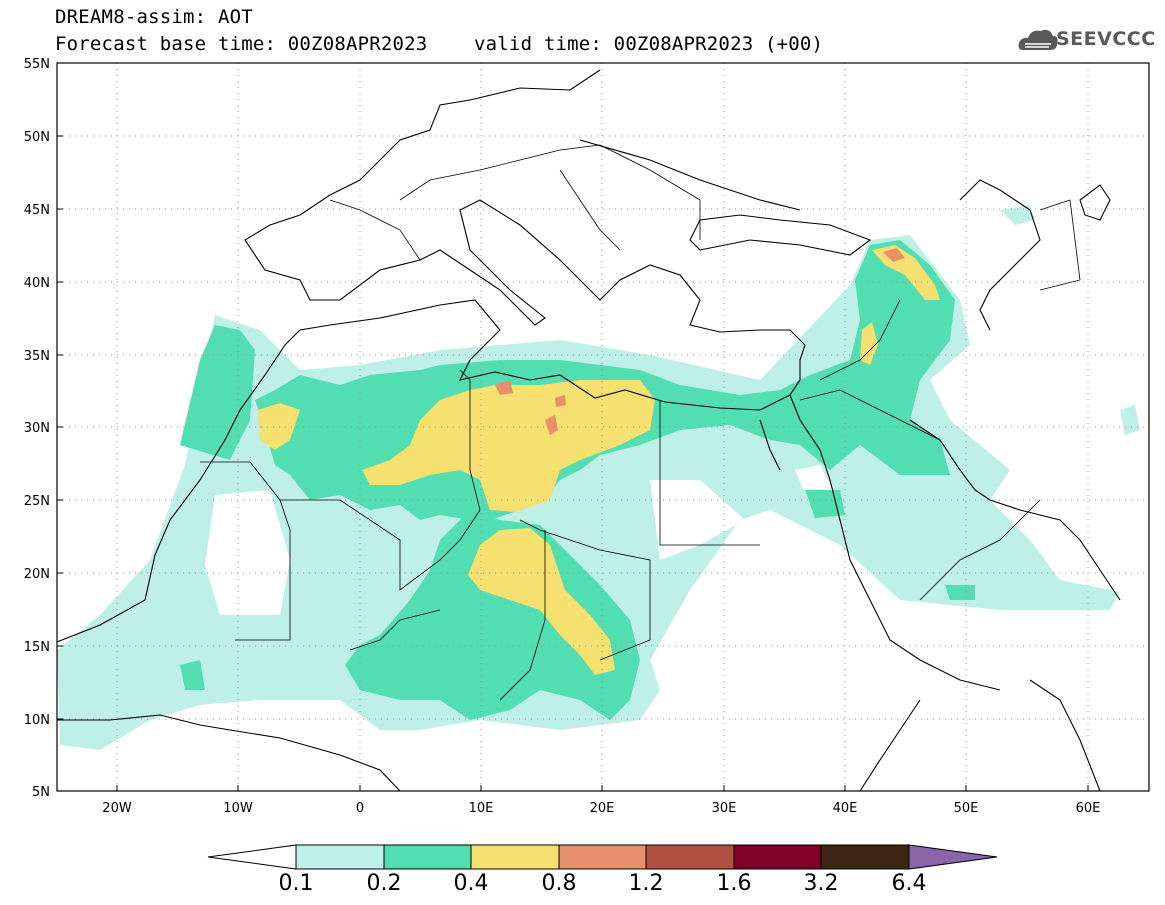 The height and width of the screenshot is (905, 1165). I want to click on lon-tick: 20E, so click(602, 808).